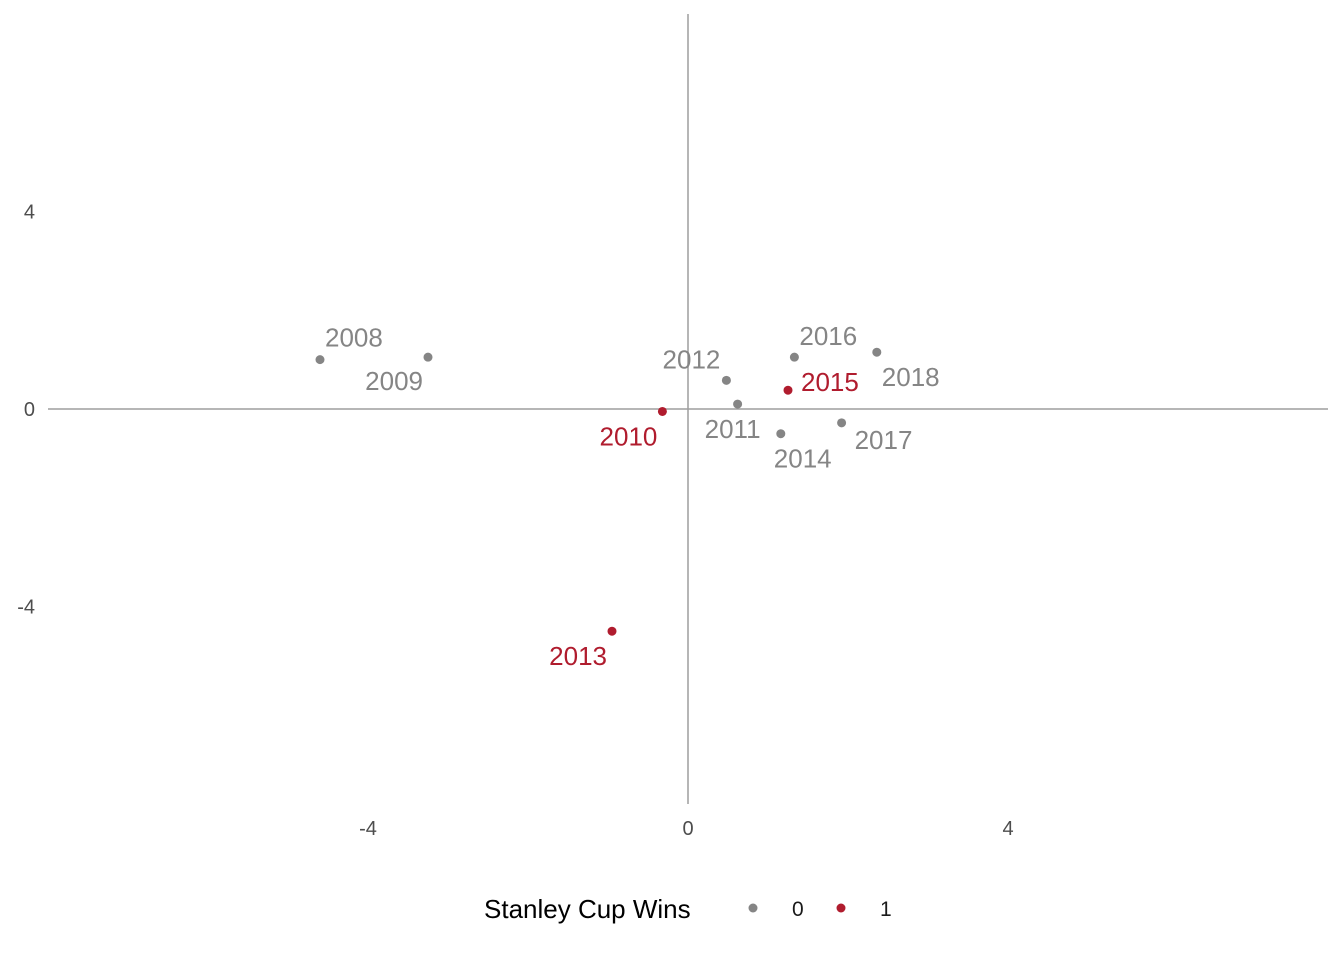 Image resolution: width=1344 pixels, height=960 pixels. What do you see at coordinates (738, 404) in the screenshot?
I see `data-point-2011` at bounding box center [738, 404].